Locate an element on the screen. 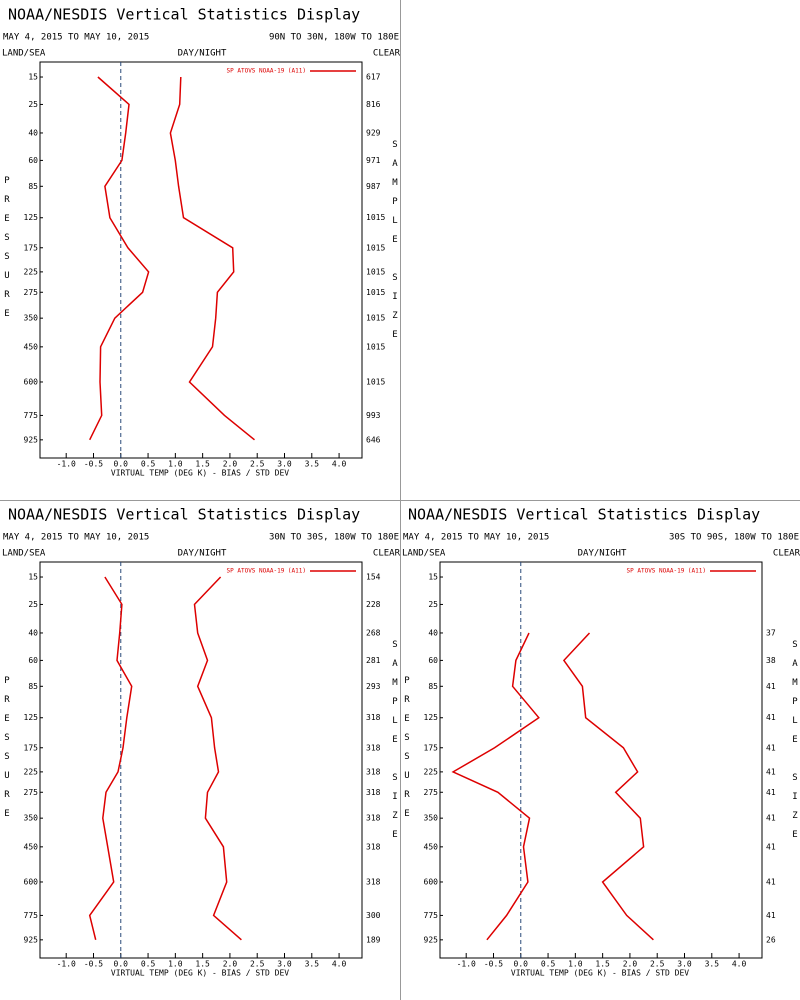  sample-size-label: 228 is located at coordinates (373, 604).